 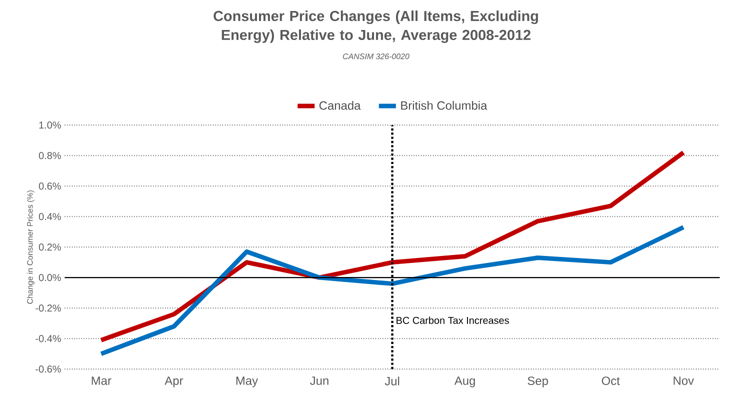 I want to click on x-tick-label: May, so click(x=247, y=382).